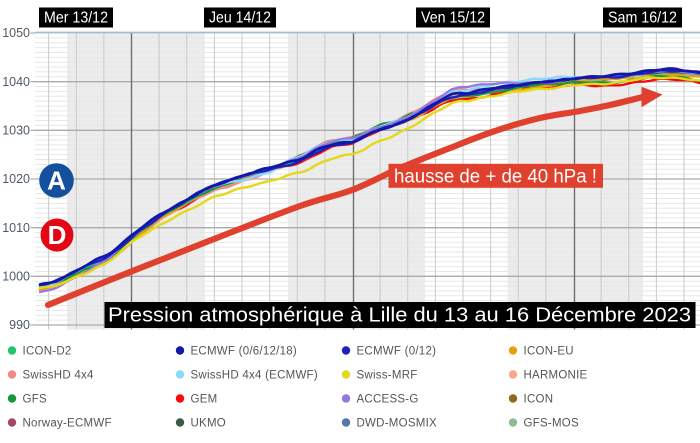  What do you see at coordinates (209, 424) in the screenshot?
I see `svg-text: UKMO` at bounding box center [209, 424].